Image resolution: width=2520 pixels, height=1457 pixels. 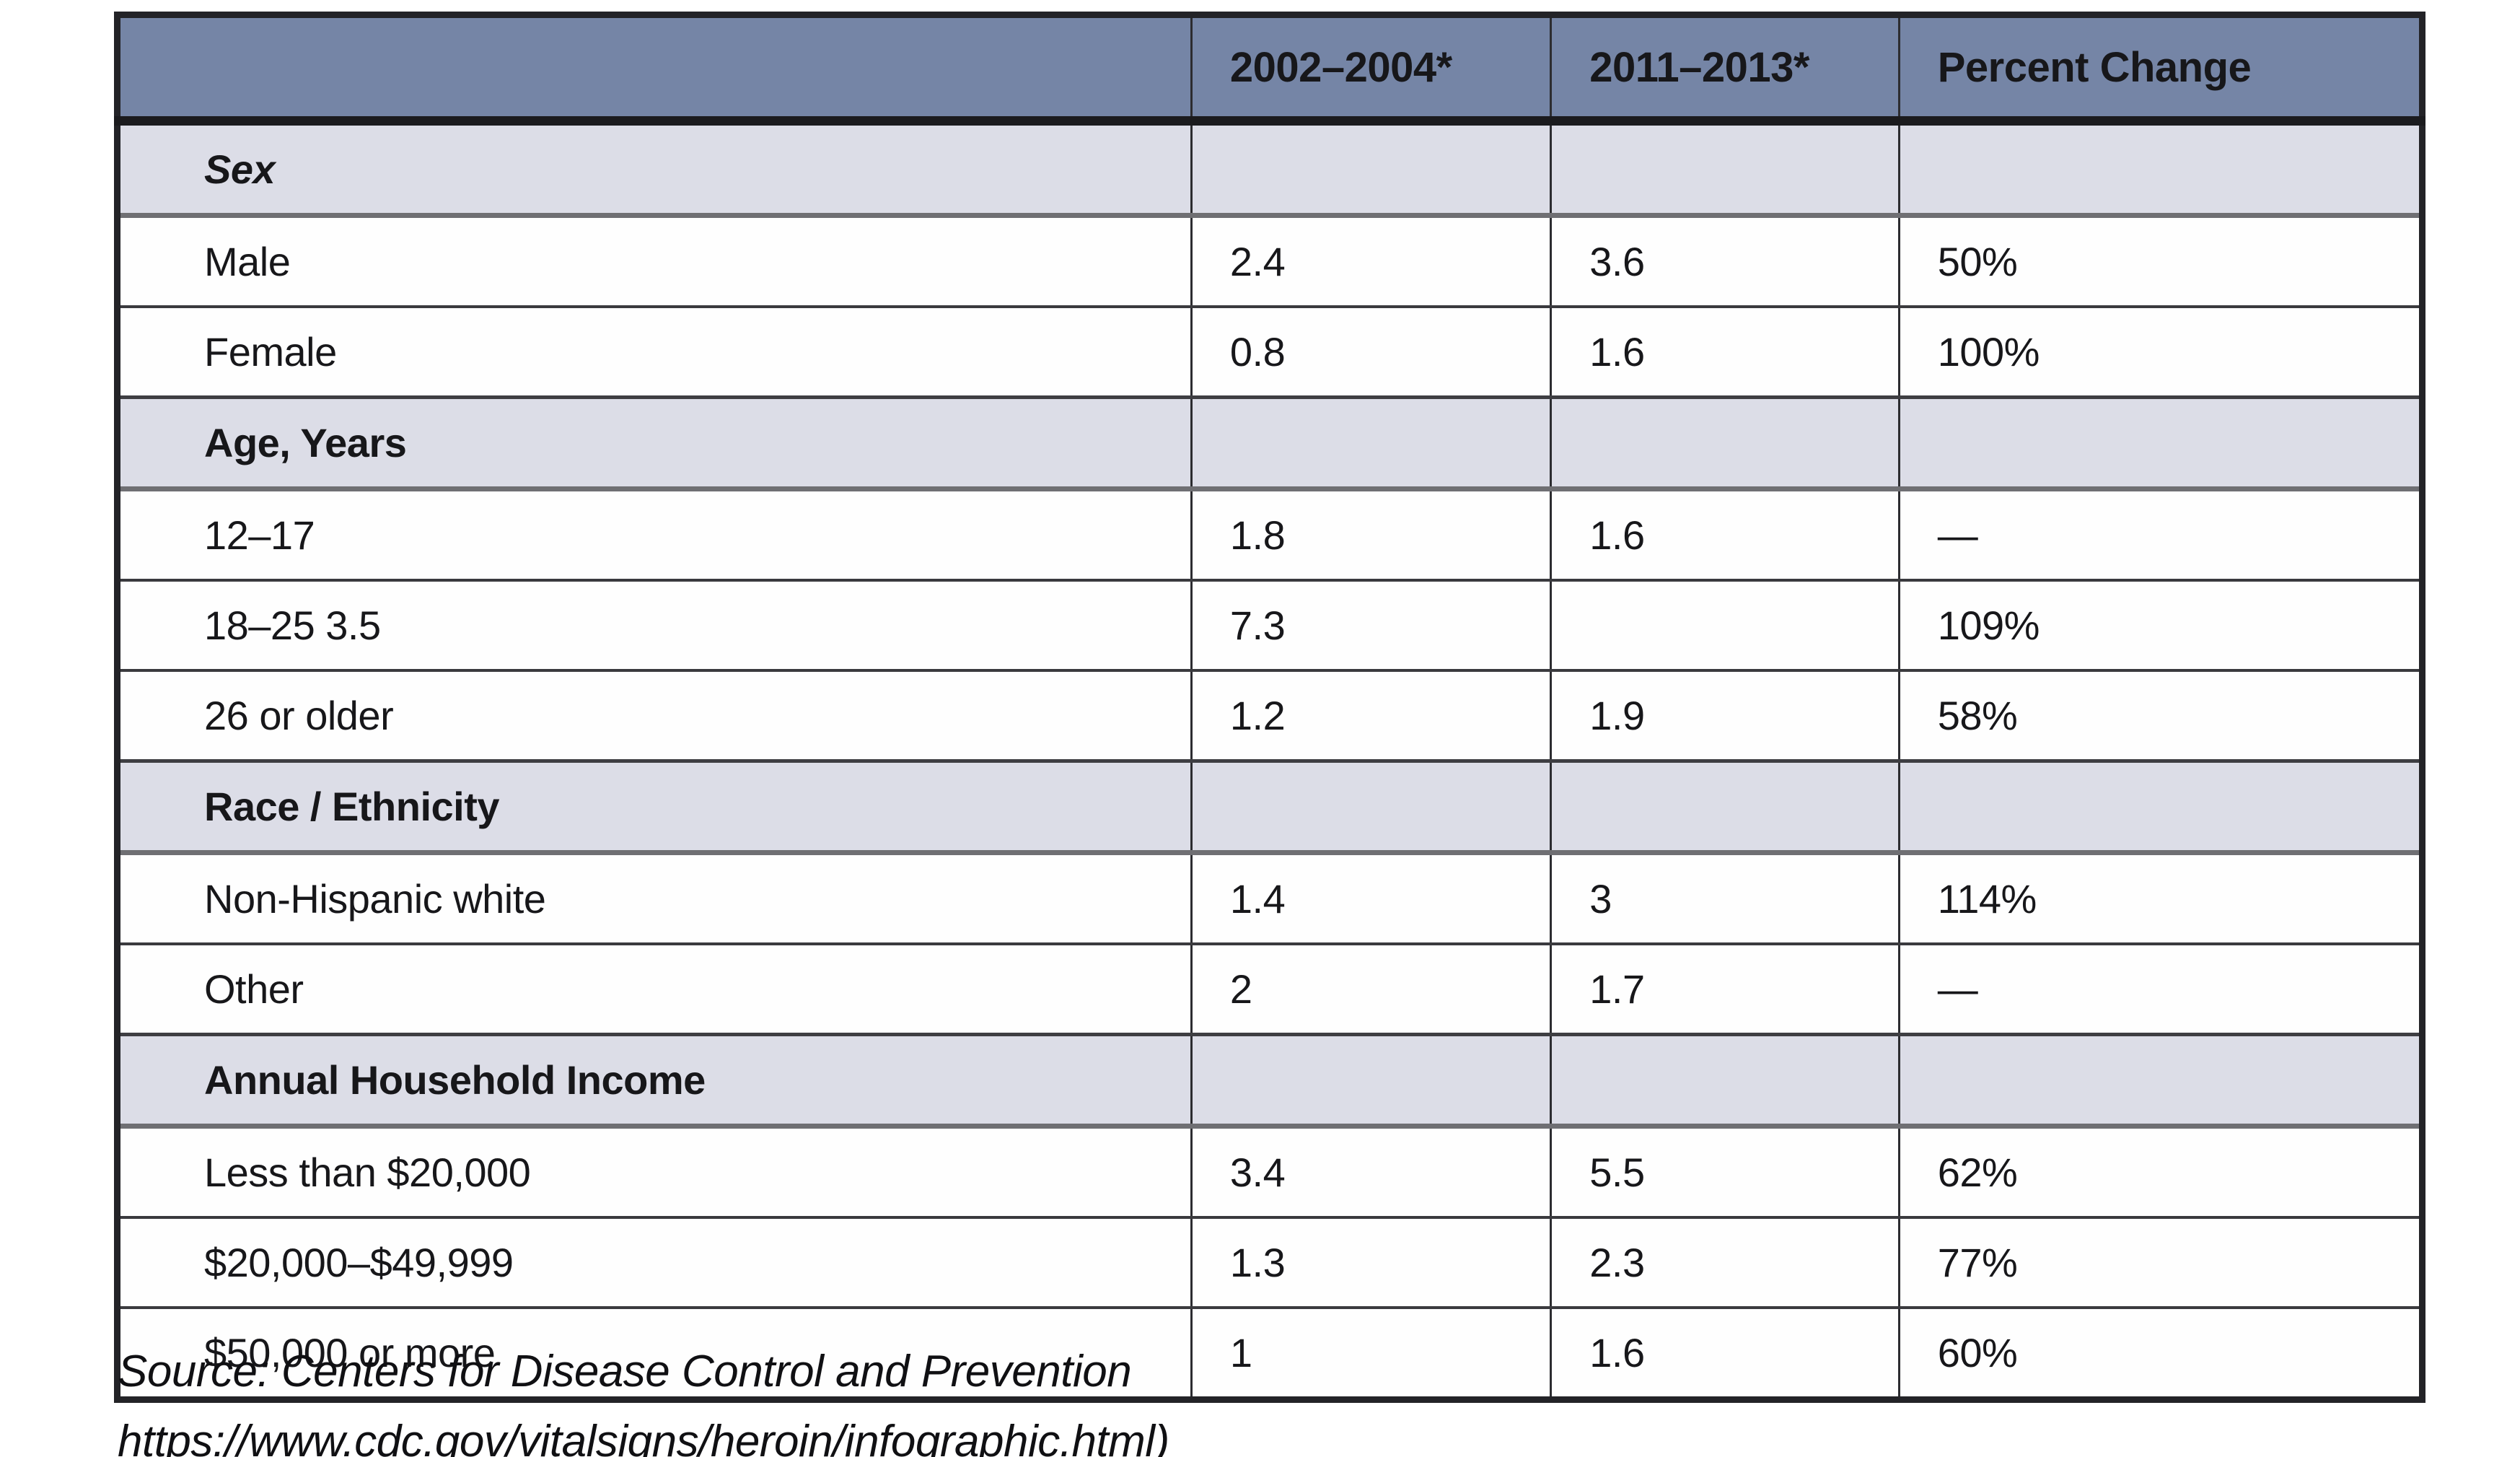 I want to click on table-row-non-hispanic-white: Non-Hispanic white 1.4 3 114%, so click(x=1270, y=897).